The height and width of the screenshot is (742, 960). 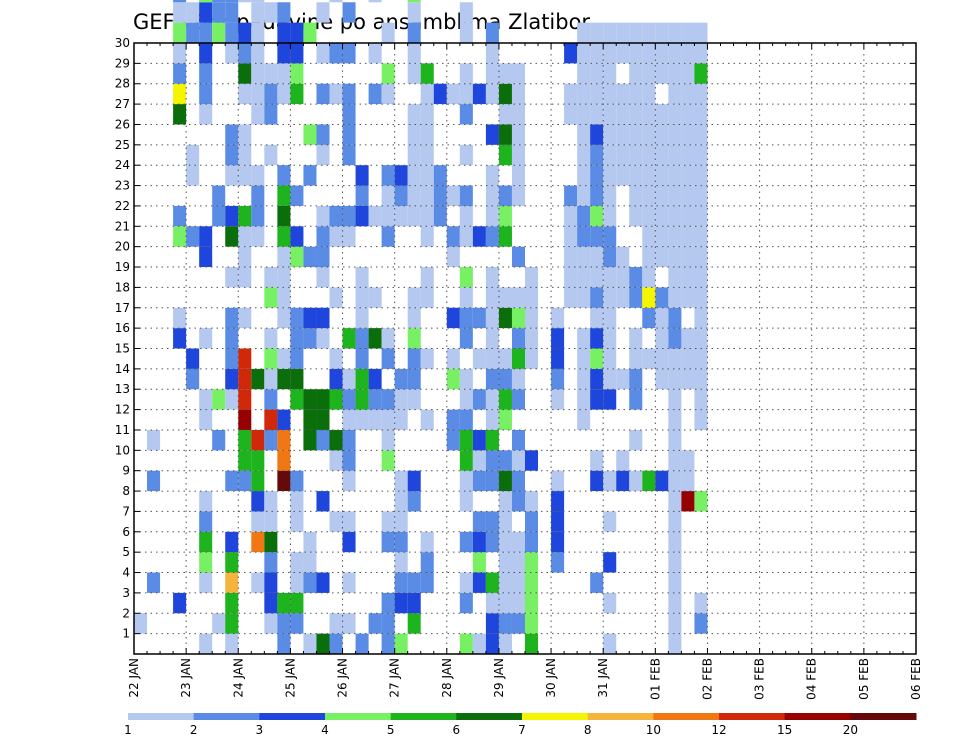 What do you see at coordinates (122, 43) in the screenshot?
I see `y-tick-label: 30` at bounding box center [122, 43].